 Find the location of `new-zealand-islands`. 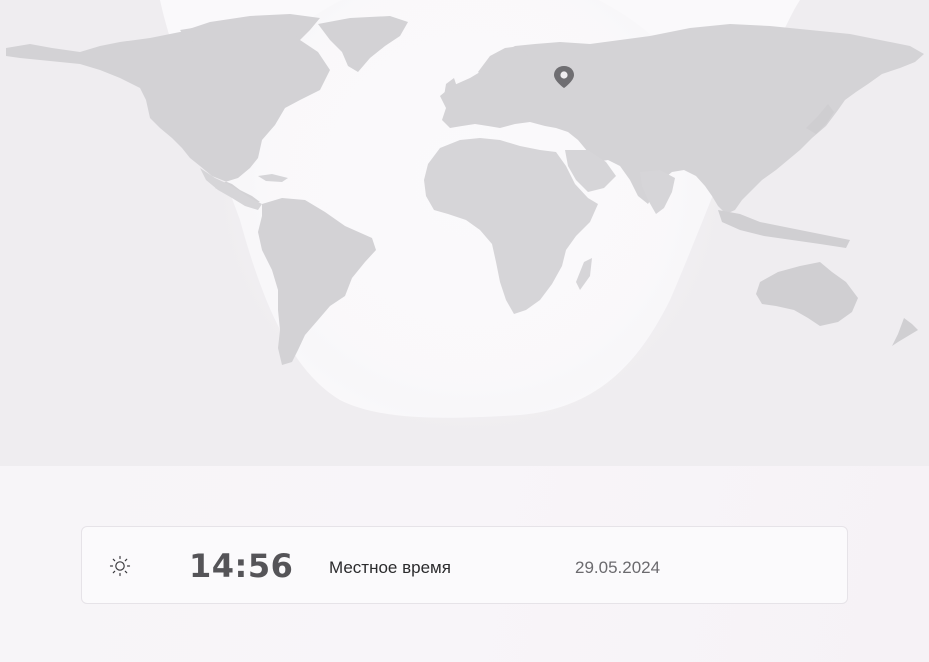

new-zealand-islands is located at coordinates (905, 332).